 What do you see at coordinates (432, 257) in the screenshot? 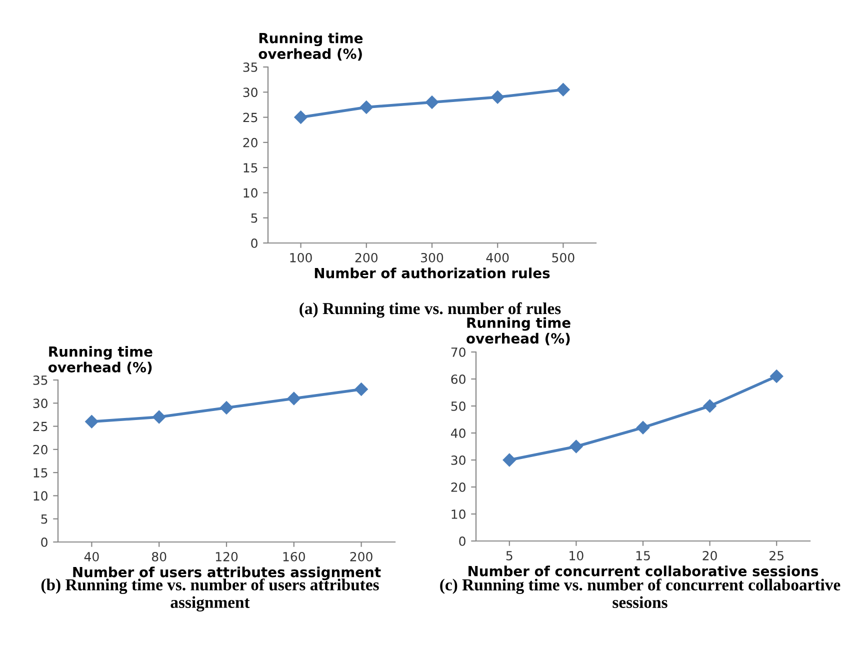
I see `x-tick-label: 300` at bounding box center [432, 257].